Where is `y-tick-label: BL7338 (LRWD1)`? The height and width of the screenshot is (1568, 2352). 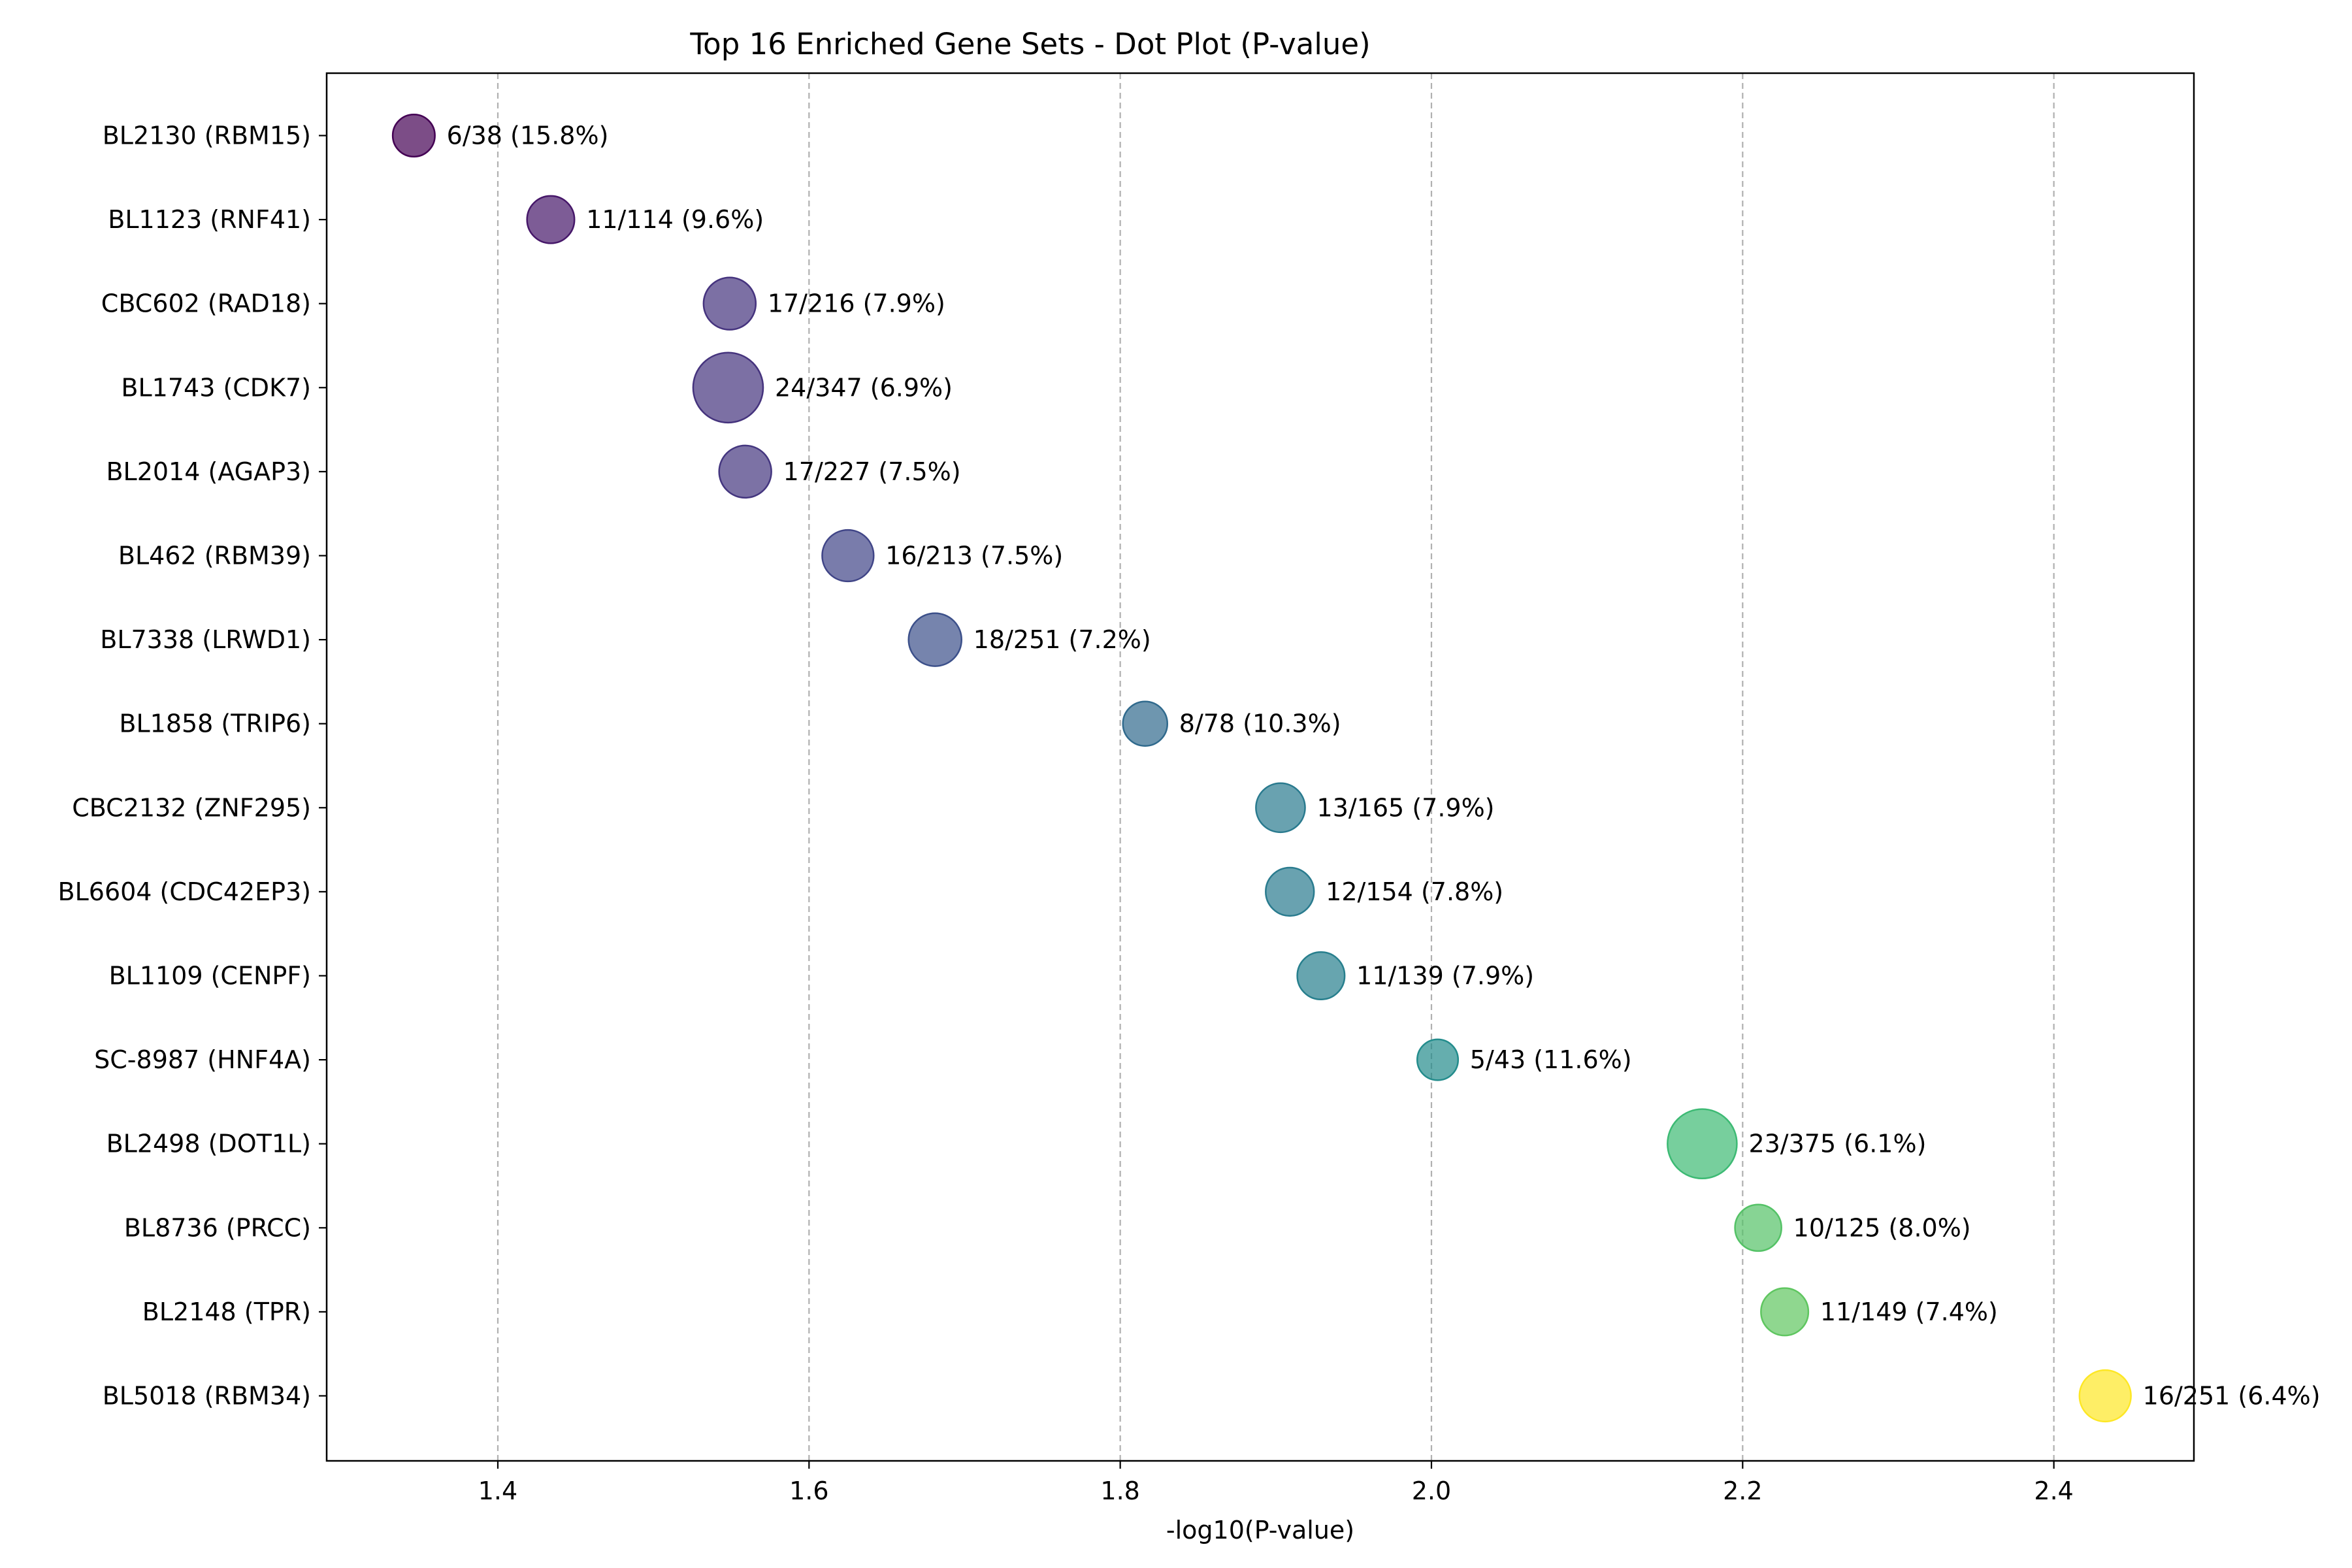 y-tick-label: BL7338 (LRWD1) is located at coordinates (205, 639).